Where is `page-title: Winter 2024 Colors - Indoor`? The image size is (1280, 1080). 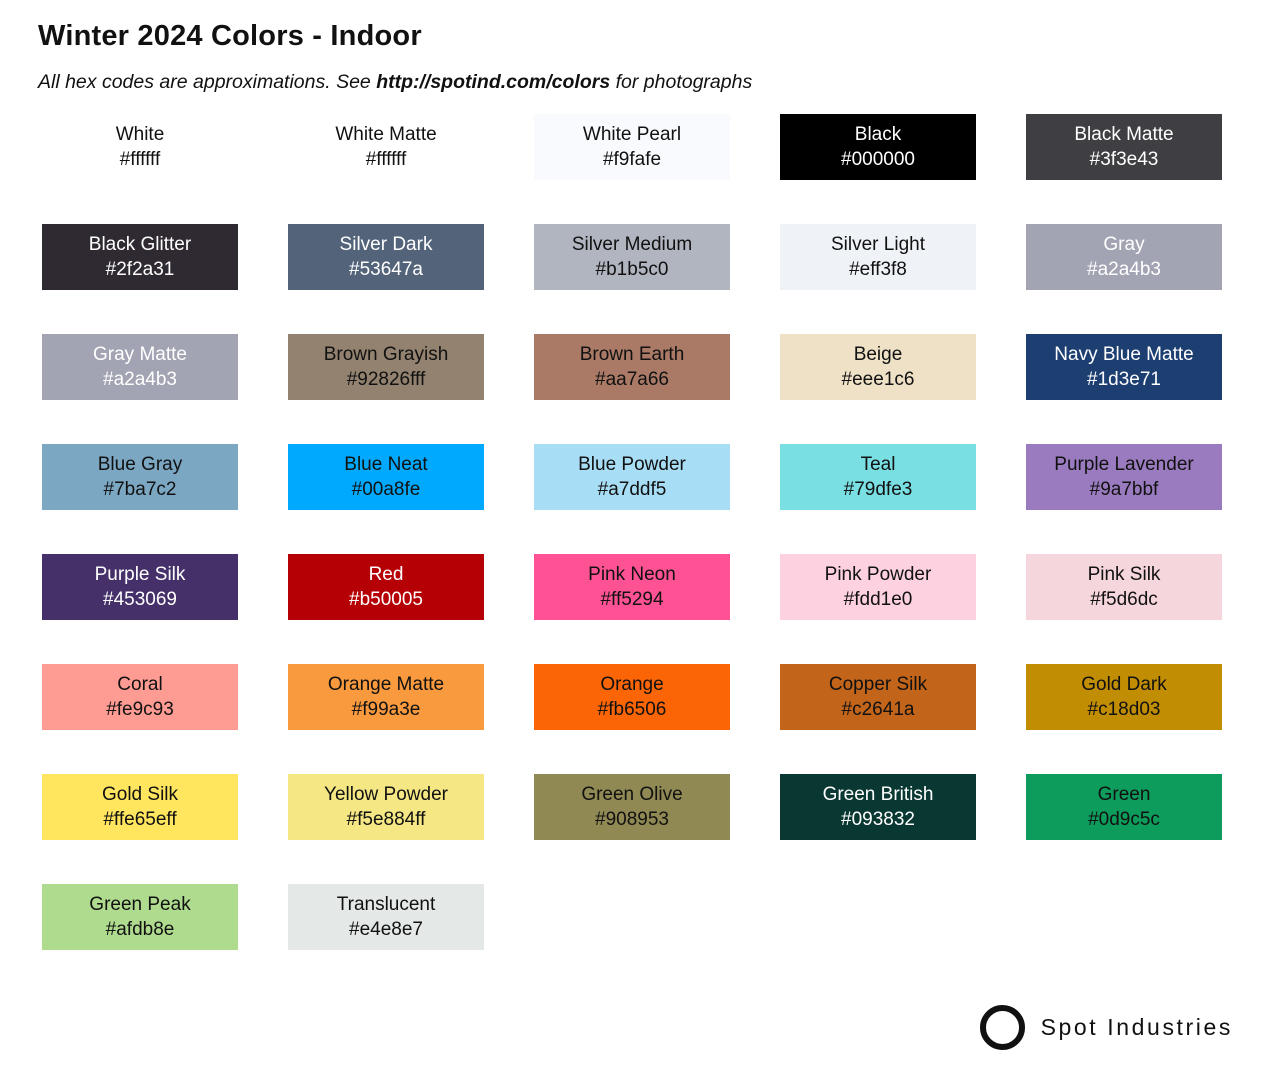 page-title: Winter 2024 Colors - Indoor is located at coordinates (230, 36).